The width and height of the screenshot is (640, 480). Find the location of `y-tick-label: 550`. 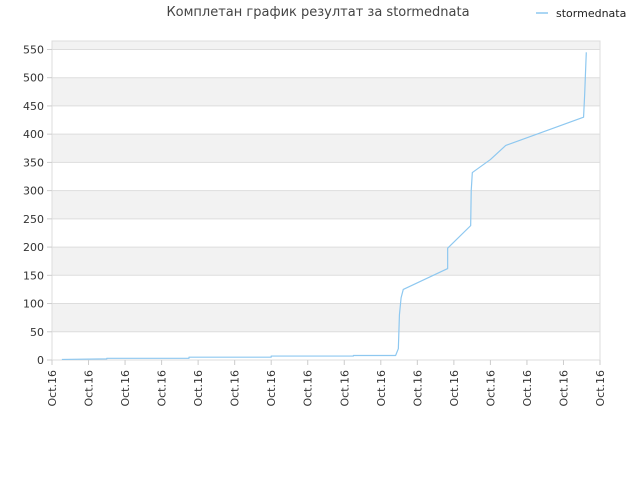

y-tick-label: 550 is located at coordinates (33, 49).